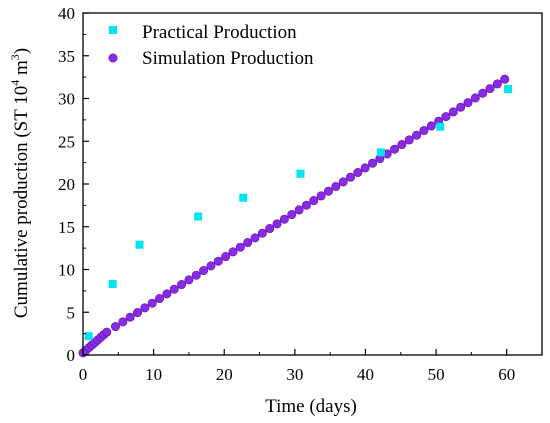 This screenshot has height=423, width=550. What do you see at coordinates (71, 355) in the screenshot?
I see `y-tick-label: 0` at bounding box center [71, 355].